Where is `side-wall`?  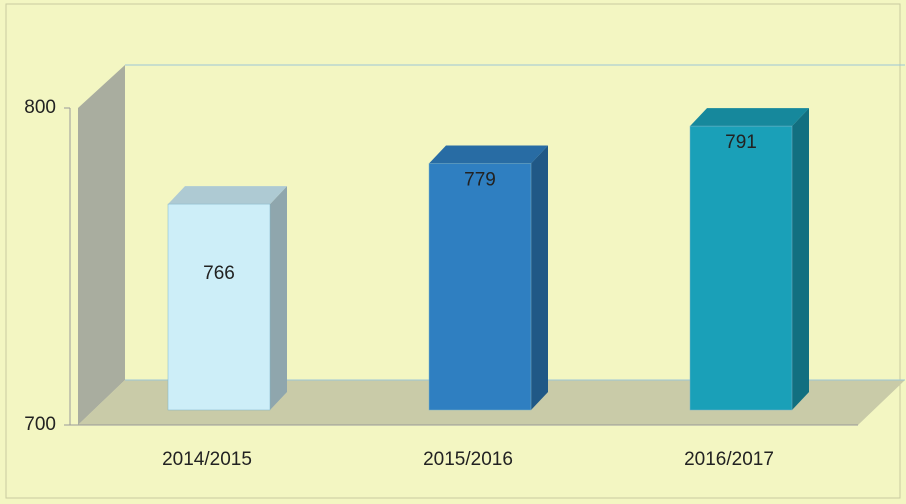
side-wall is located at coordinates (101, 245).